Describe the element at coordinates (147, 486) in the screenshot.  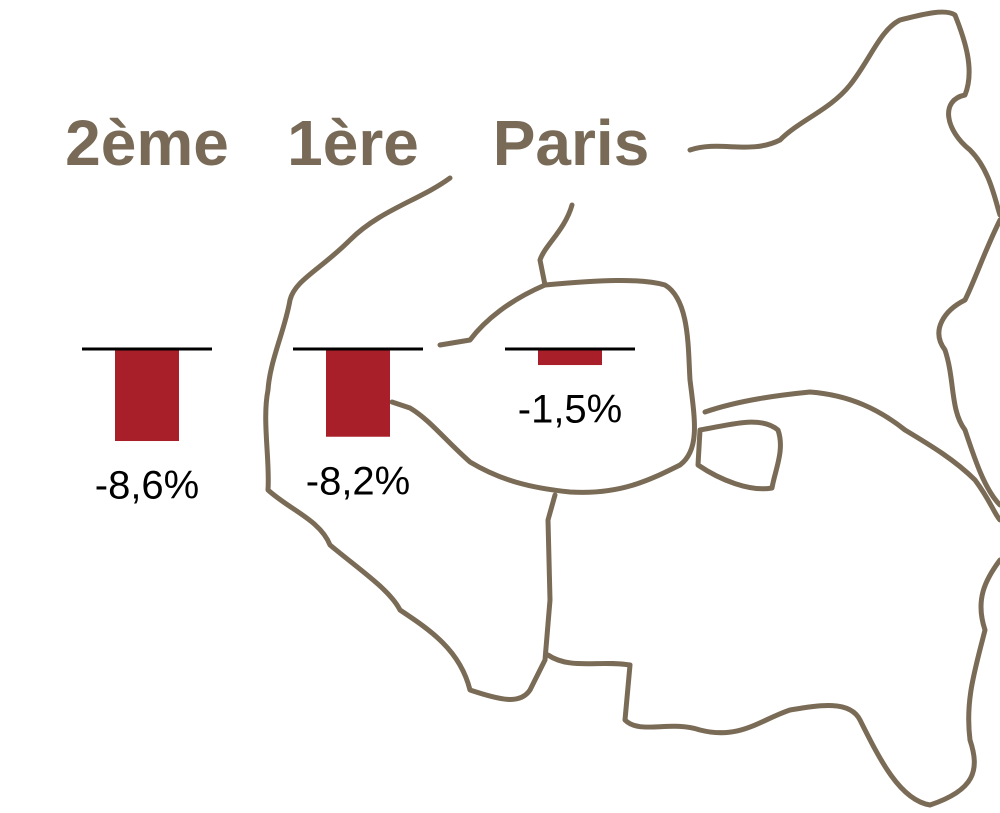
I see `value-label: -8,6%` at that location.